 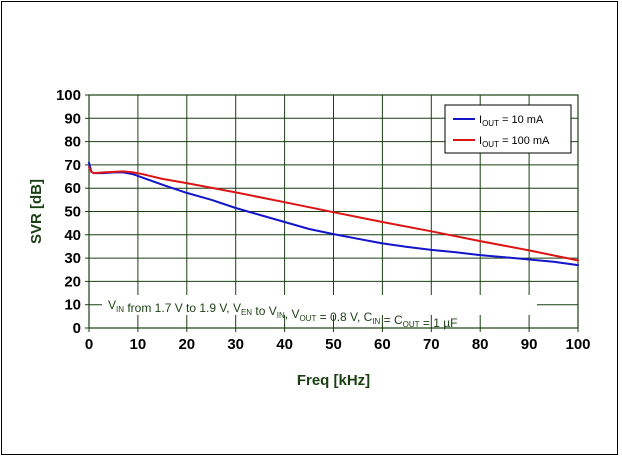 What do you see at coordinates (138, 344) in the screenshot?
I see `x-tick-label: 10` at bounding box center [138, 344].